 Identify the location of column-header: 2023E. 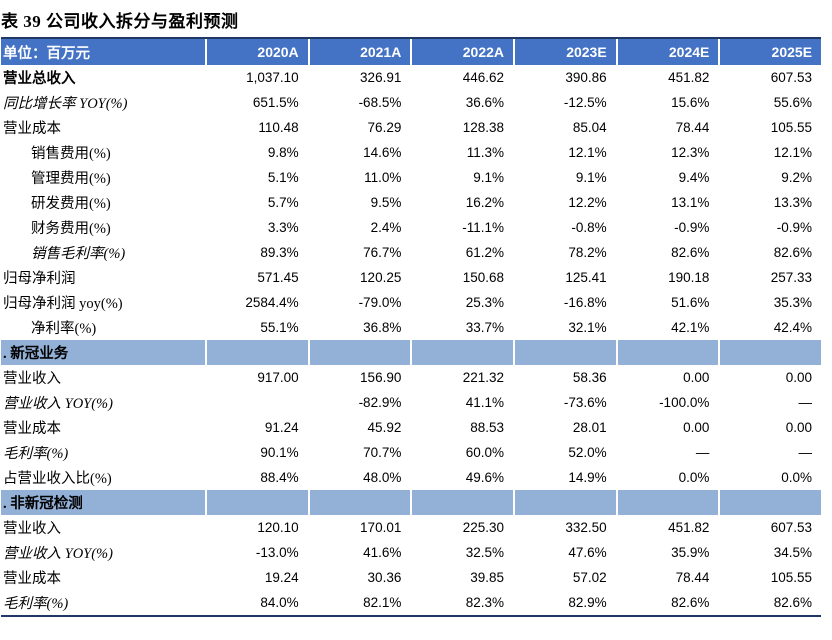
(564, 52).